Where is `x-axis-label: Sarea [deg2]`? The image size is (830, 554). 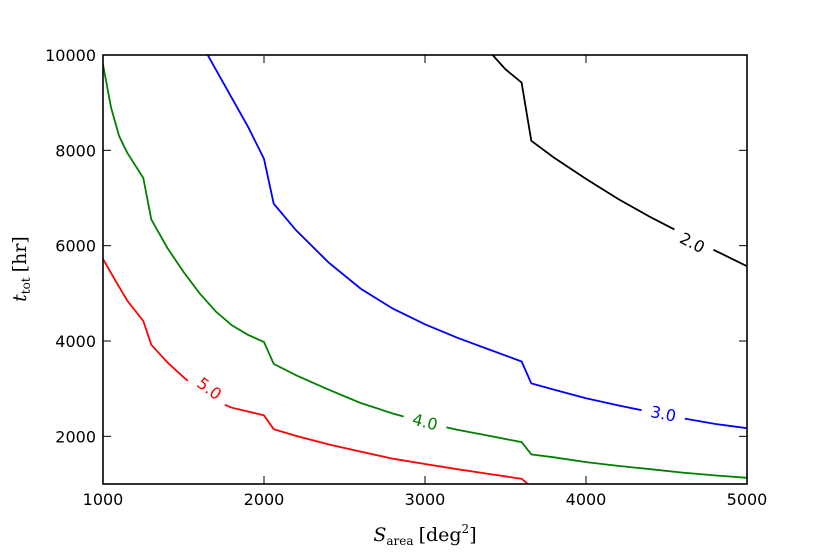
x-axis-label: Sarea [deg2] is located at coordinates (424, 535).